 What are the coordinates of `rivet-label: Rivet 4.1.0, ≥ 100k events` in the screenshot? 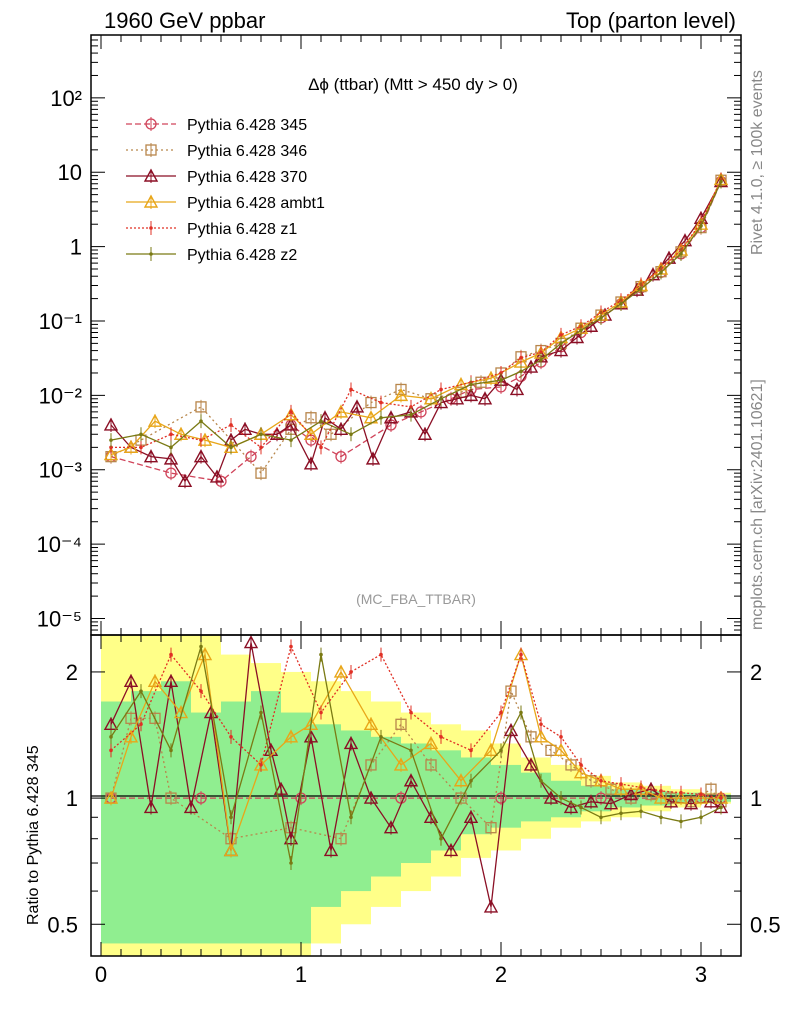 It's located at (757, 162).